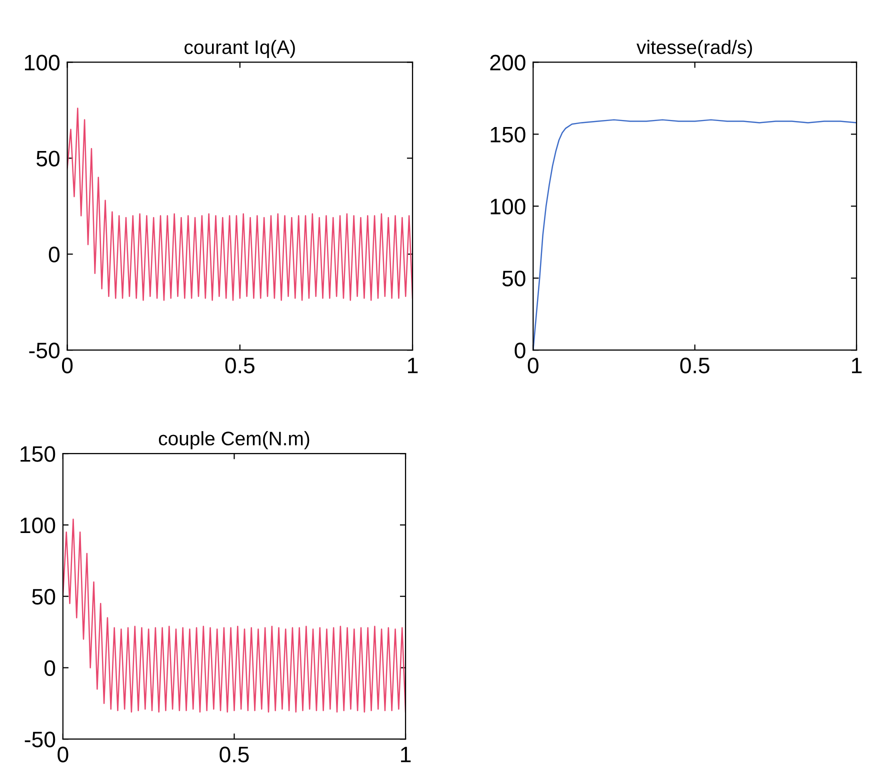  What do you see at coordinates (508, 62) in the screenshot?
I see `y-tick-label: 200` at bounding box center [508, 62].